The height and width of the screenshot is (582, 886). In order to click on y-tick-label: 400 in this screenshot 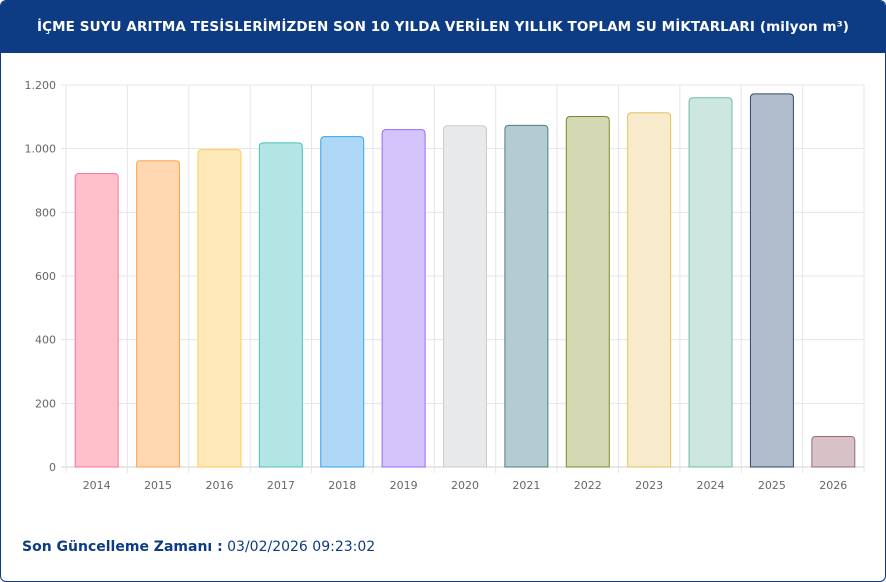, I will do `click(45, 340)`.